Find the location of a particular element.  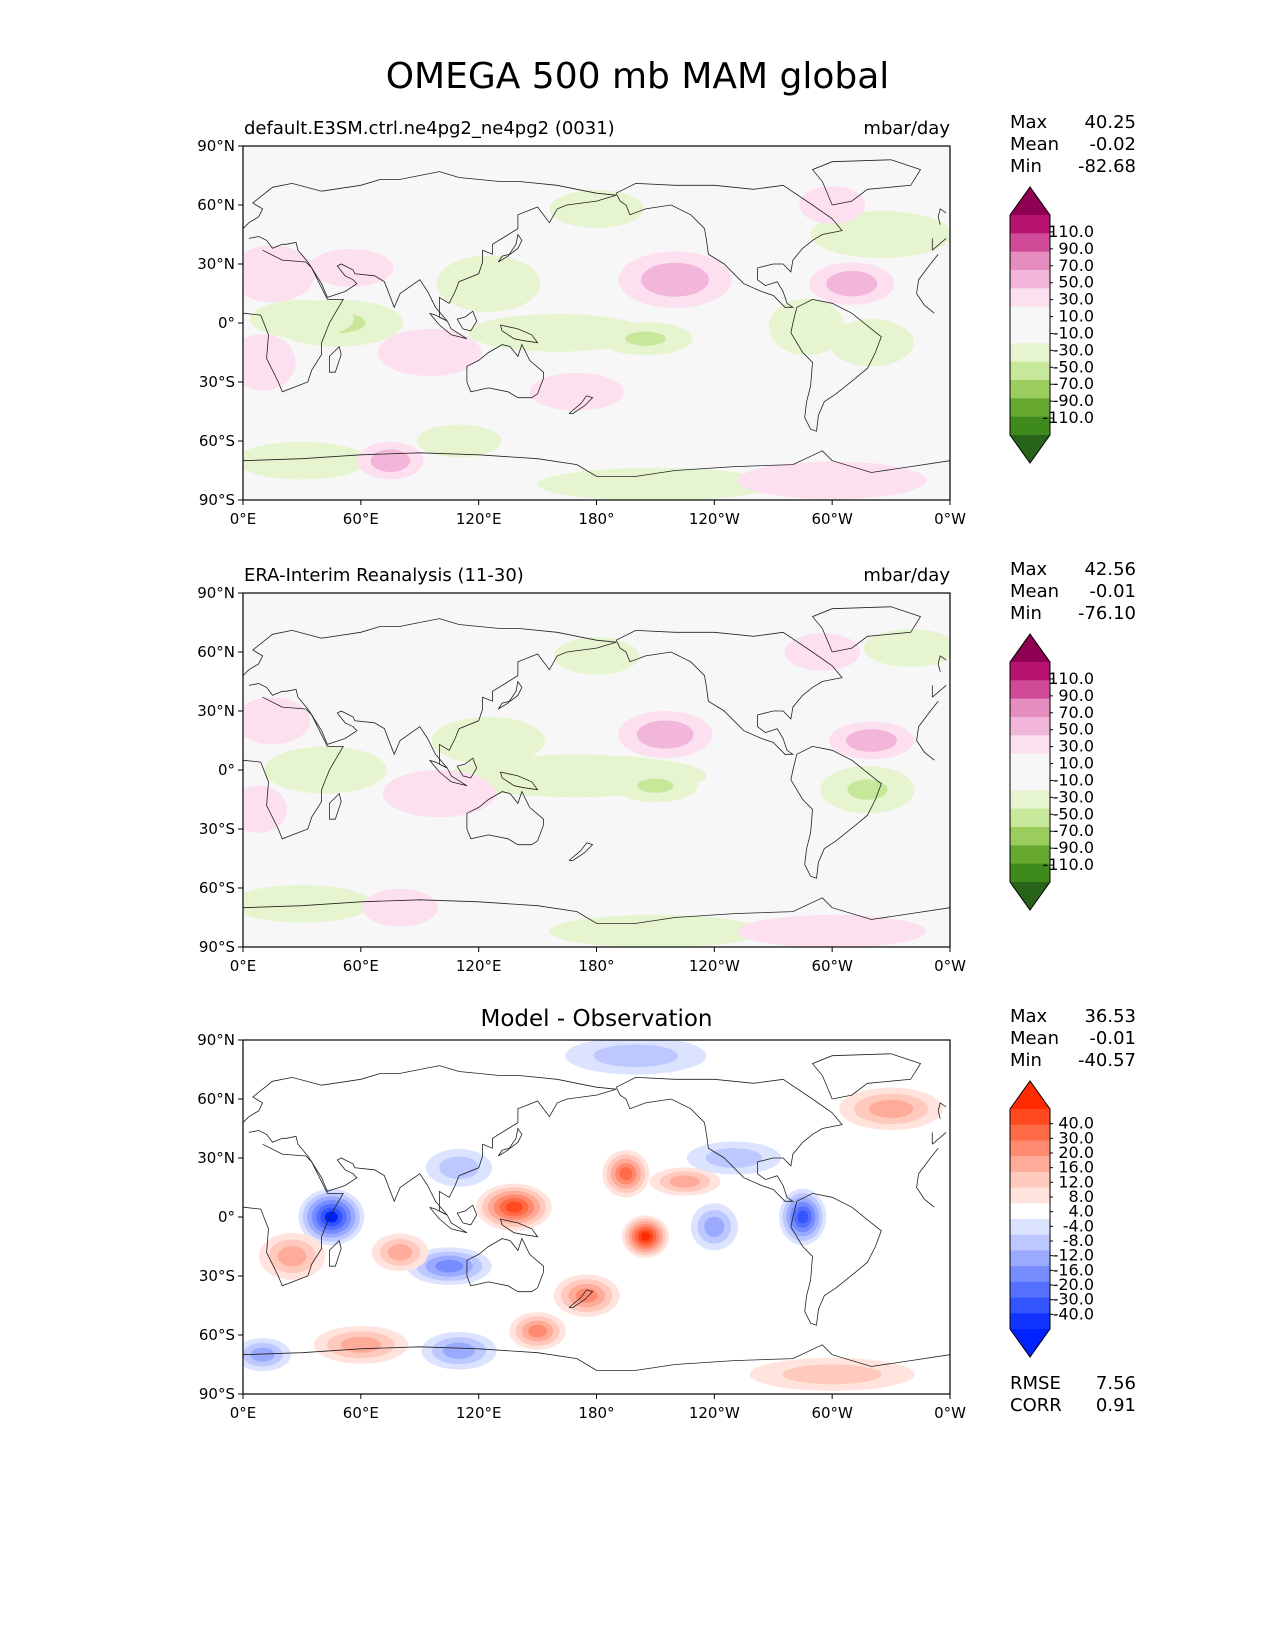

metric-value: 0.91 is located at coordinates (1115, 1405).